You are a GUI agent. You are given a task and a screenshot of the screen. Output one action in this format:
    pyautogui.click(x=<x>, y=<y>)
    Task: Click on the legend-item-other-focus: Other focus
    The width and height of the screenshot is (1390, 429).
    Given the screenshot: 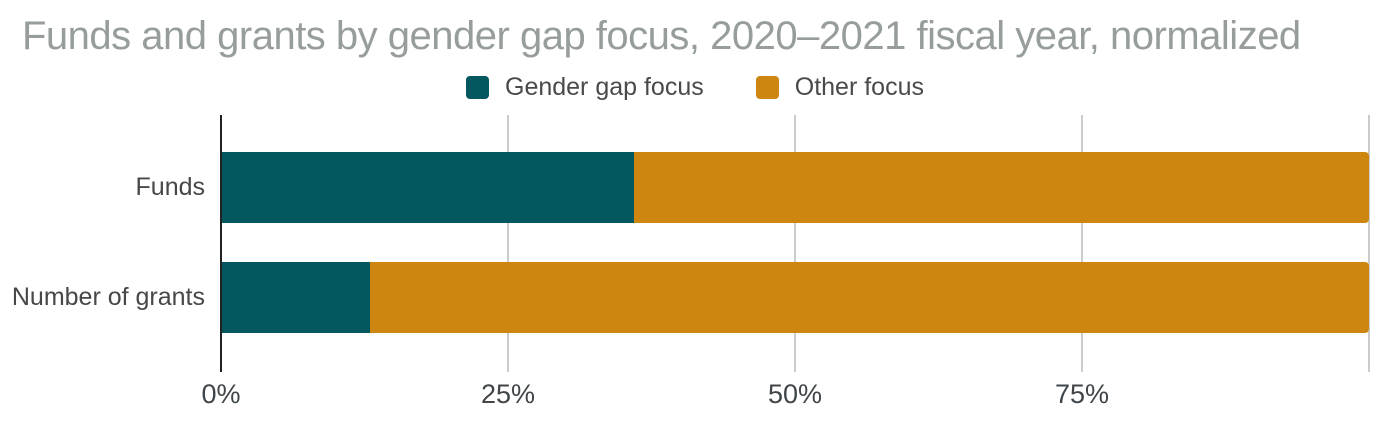 What is the action you would take?
    pyautogui.click(x=839, y=87)
    